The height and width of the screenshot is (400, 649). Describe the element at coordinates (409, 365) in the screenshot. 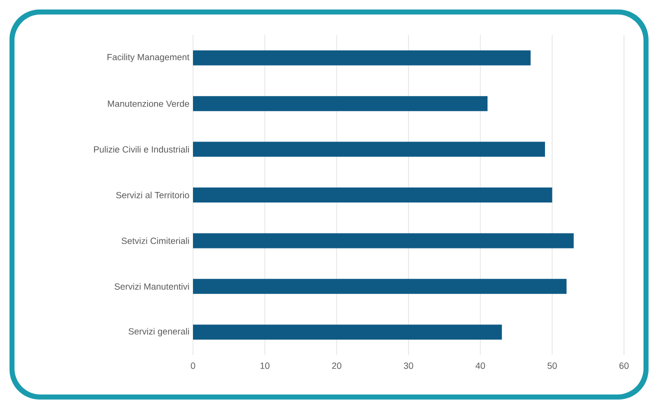

I see `x-tick-label: 30` at that location.